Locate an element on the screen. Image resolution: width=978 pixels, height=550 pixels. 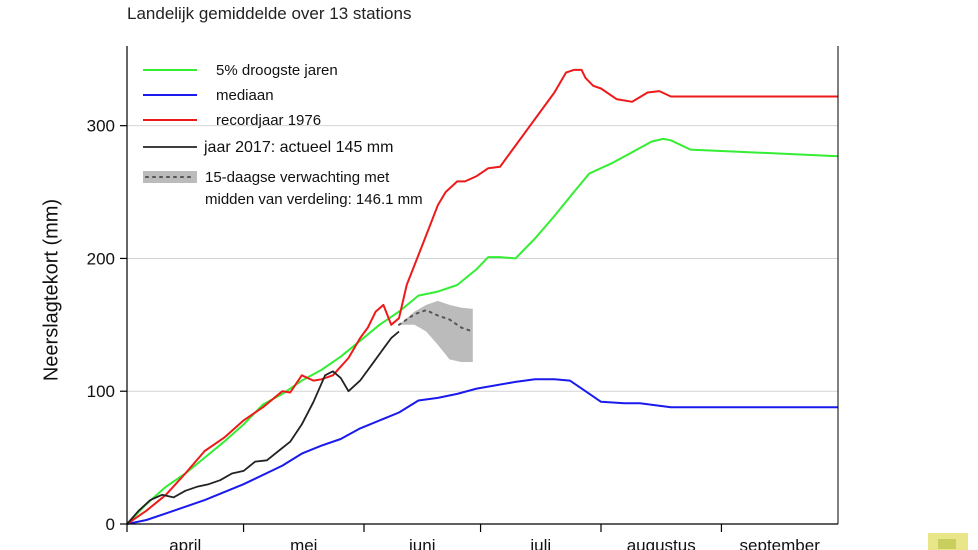
y-tick-label: 200 is located at coordinates (101, 258).